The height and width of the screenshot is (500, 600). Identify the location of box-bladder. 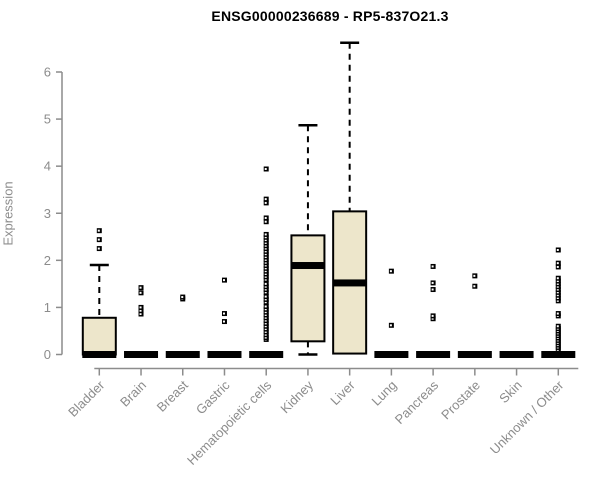
(99, 336).